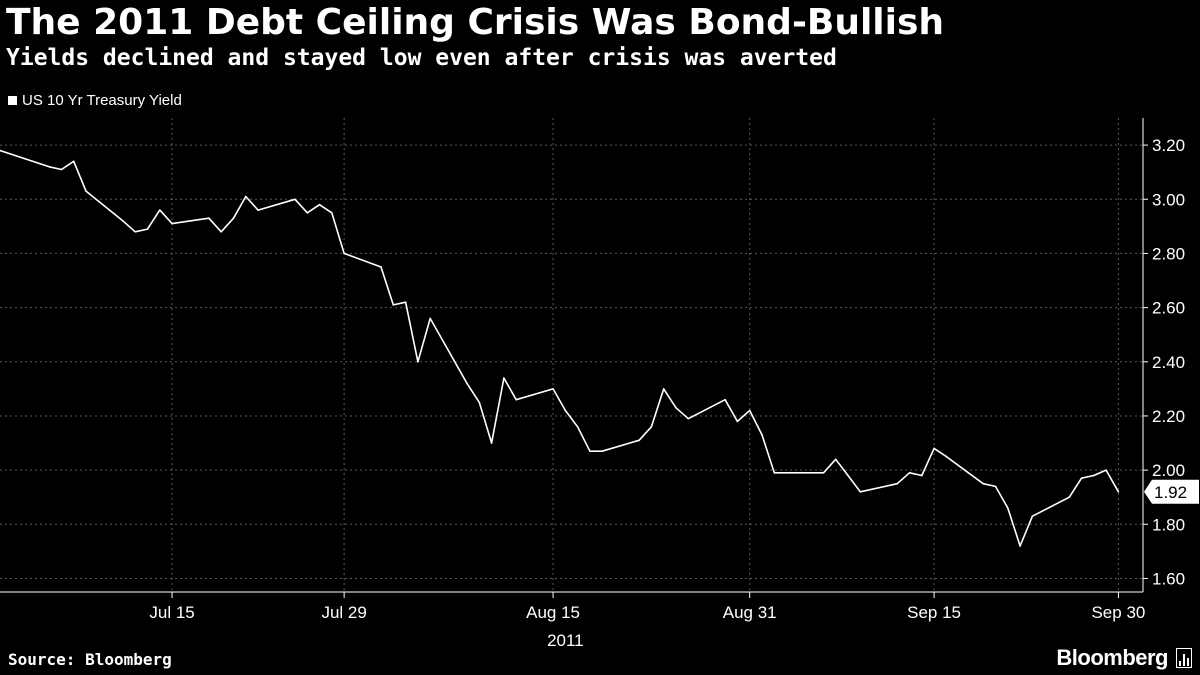 This screenshot has width=1200, height=675. Describe the element at coordinates (1168, 524) in the screenshot. I see `y-tick-label: 1.80` at that location.